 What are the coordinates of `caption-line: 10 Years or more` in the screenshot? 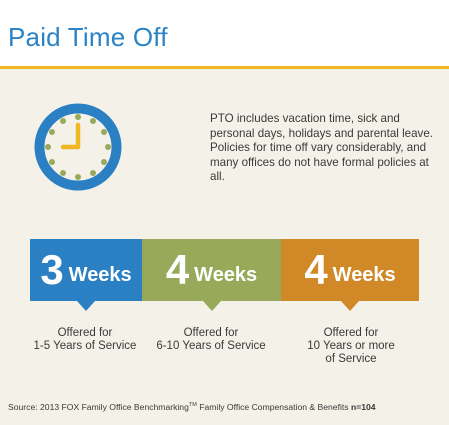 It's located at (351, 346).